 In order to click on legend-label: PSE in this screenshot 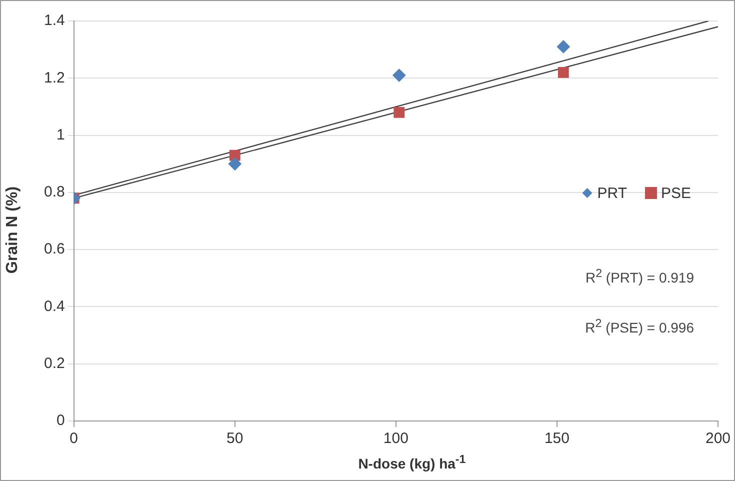, I will do `click(675, 193)`.